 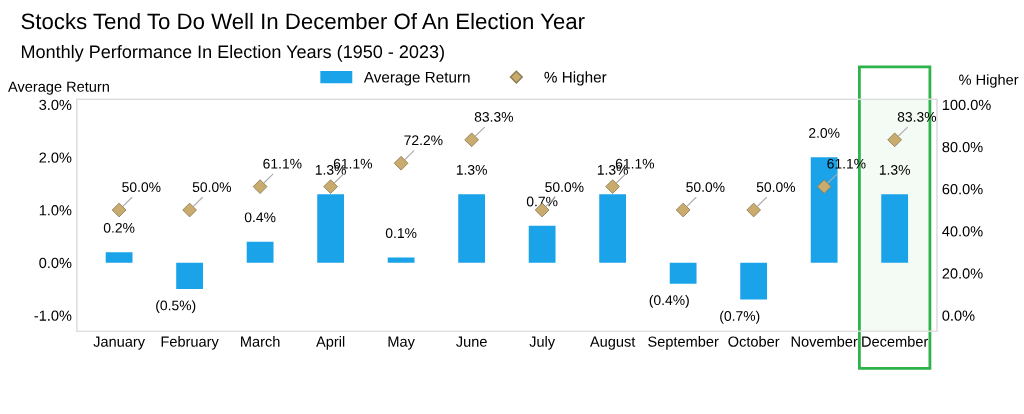 I want to click on data-label: 2.0%, so click(x=824, y=133).